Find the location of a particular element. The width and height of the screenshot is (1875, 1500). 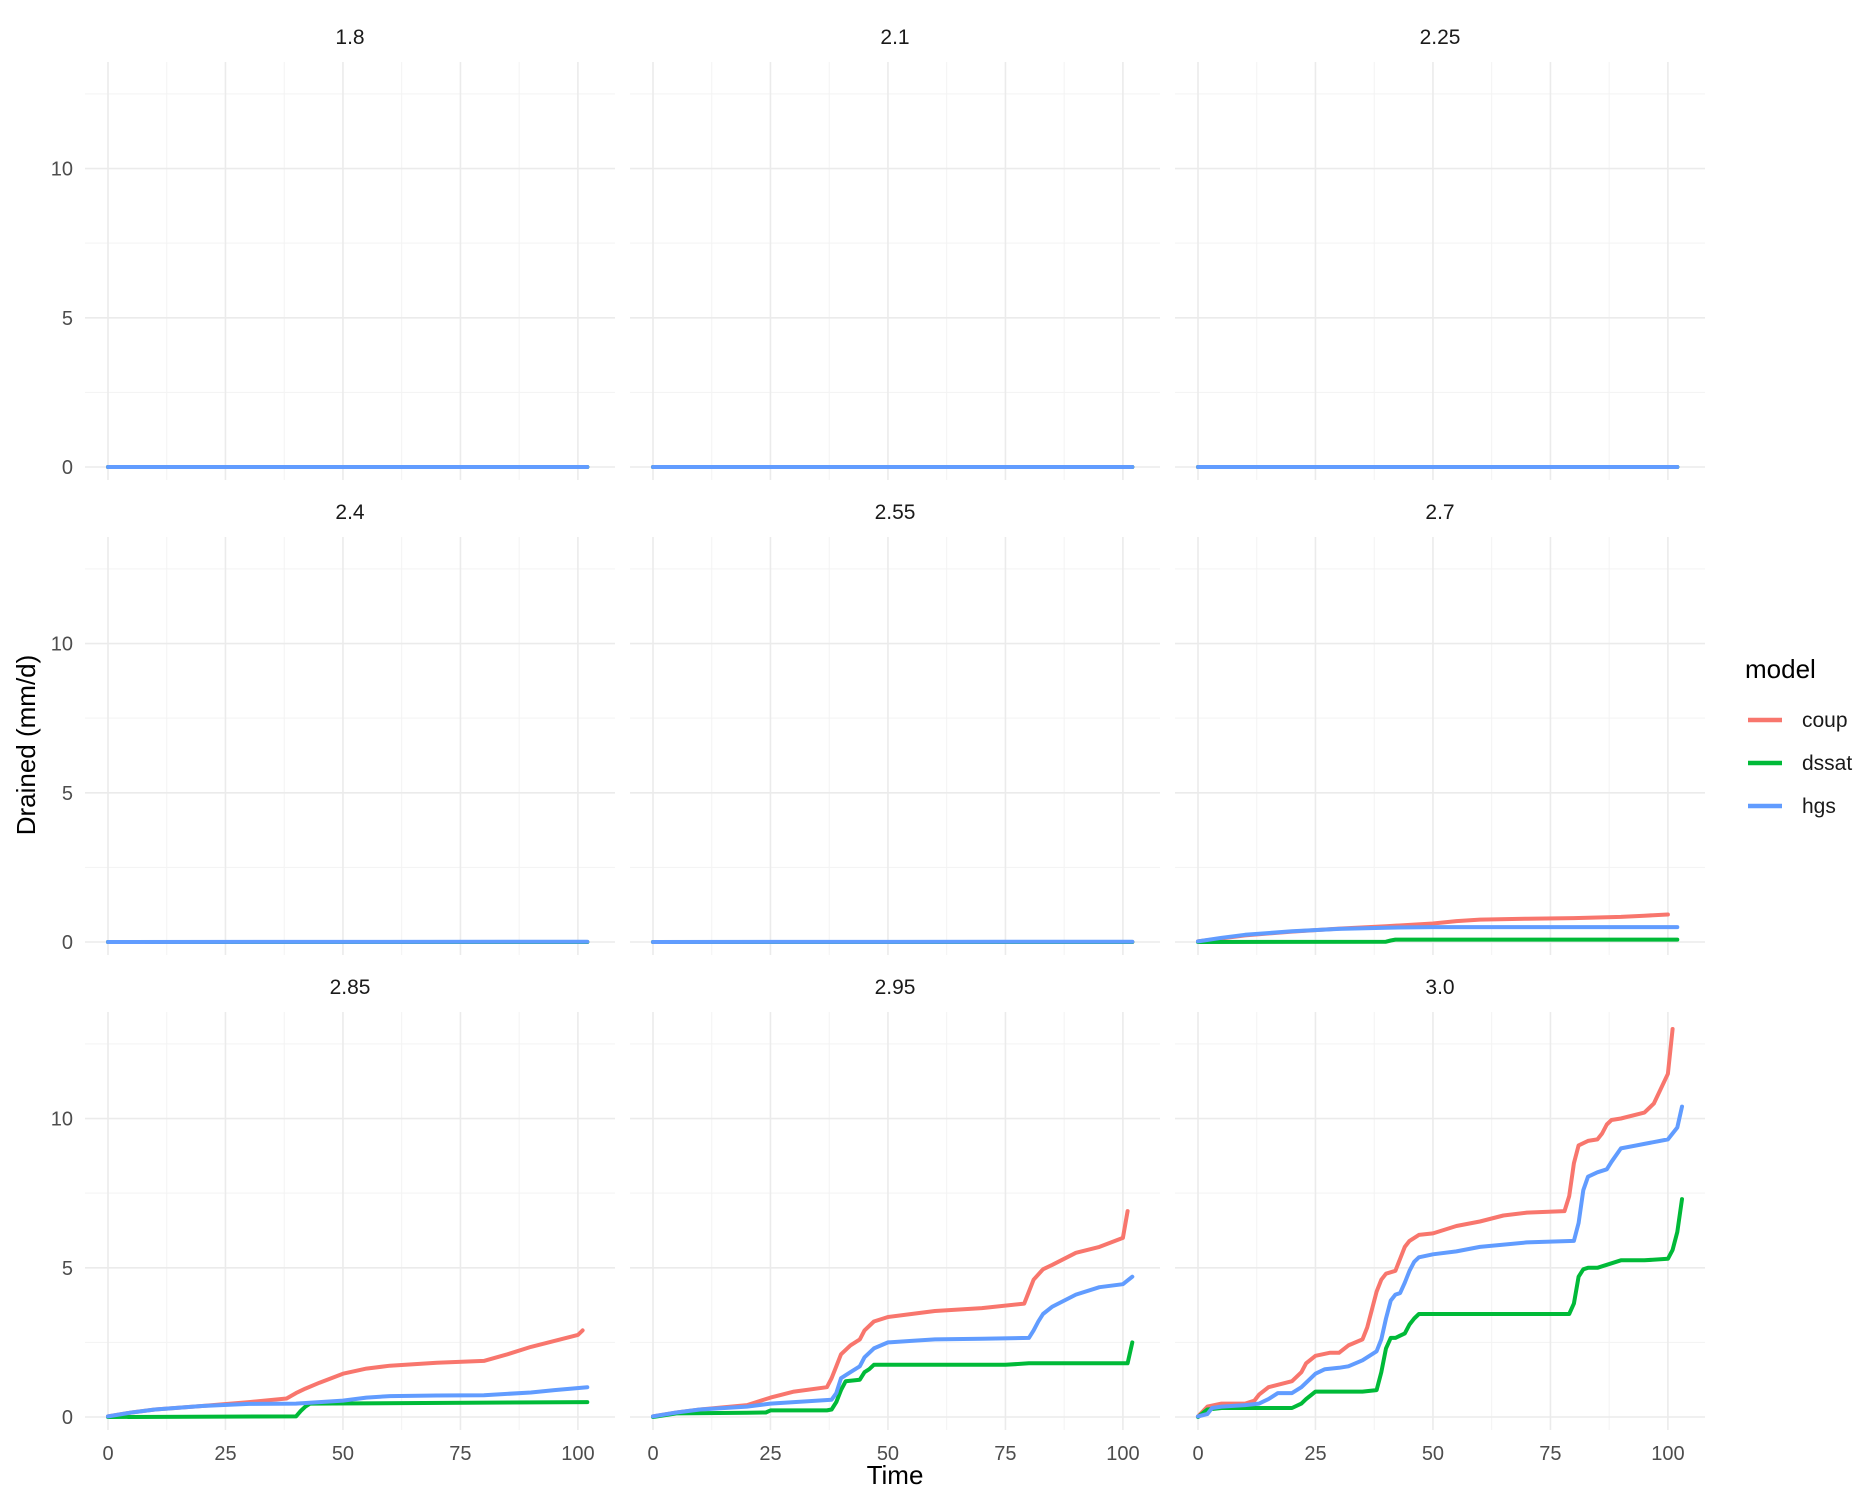

facet-panel: 2.7 is located at coordinates (1440, 728).